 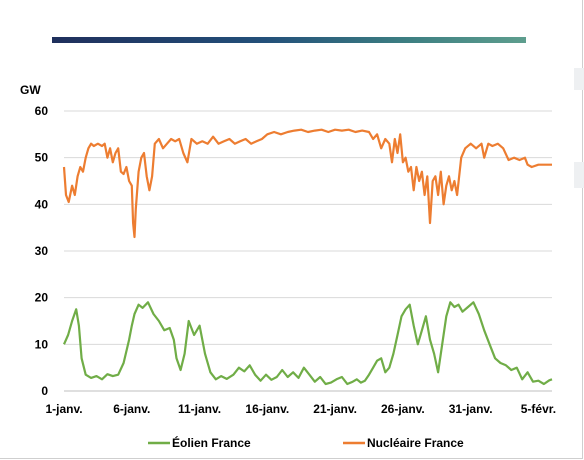 I want to click on legend-label: Éolien France, so click(x=211, y=442).